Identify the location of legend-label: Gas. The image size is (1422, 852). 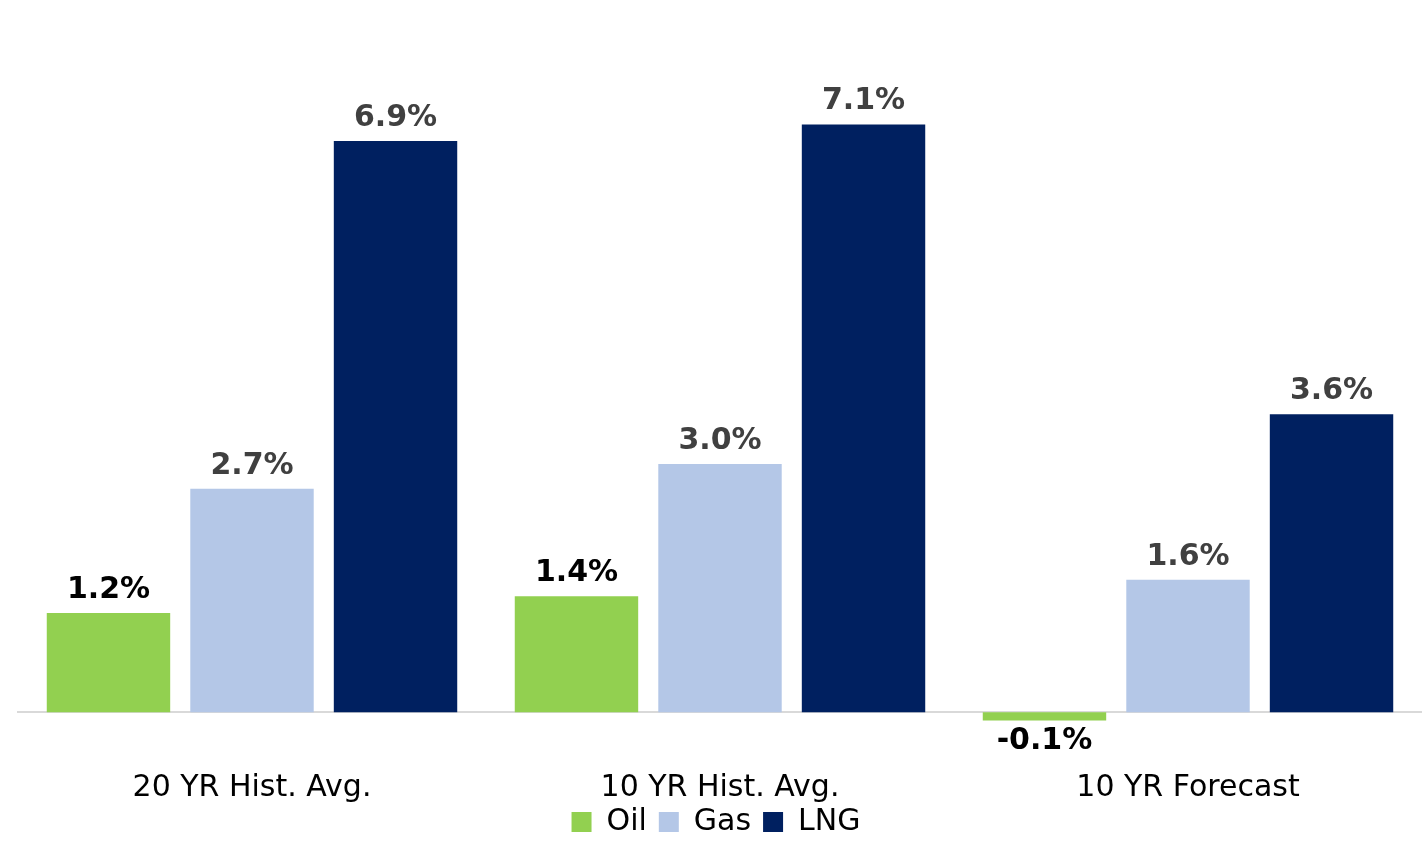
(722, 819).